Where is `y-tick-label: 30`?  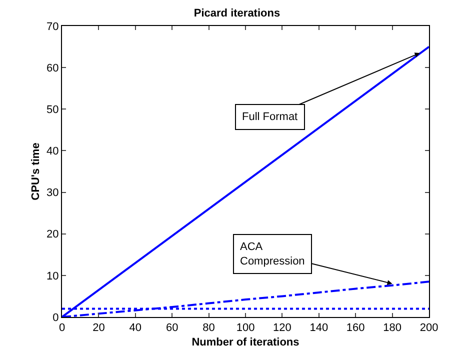 y-tick-label: 30 is located at coordinates (52, 193).